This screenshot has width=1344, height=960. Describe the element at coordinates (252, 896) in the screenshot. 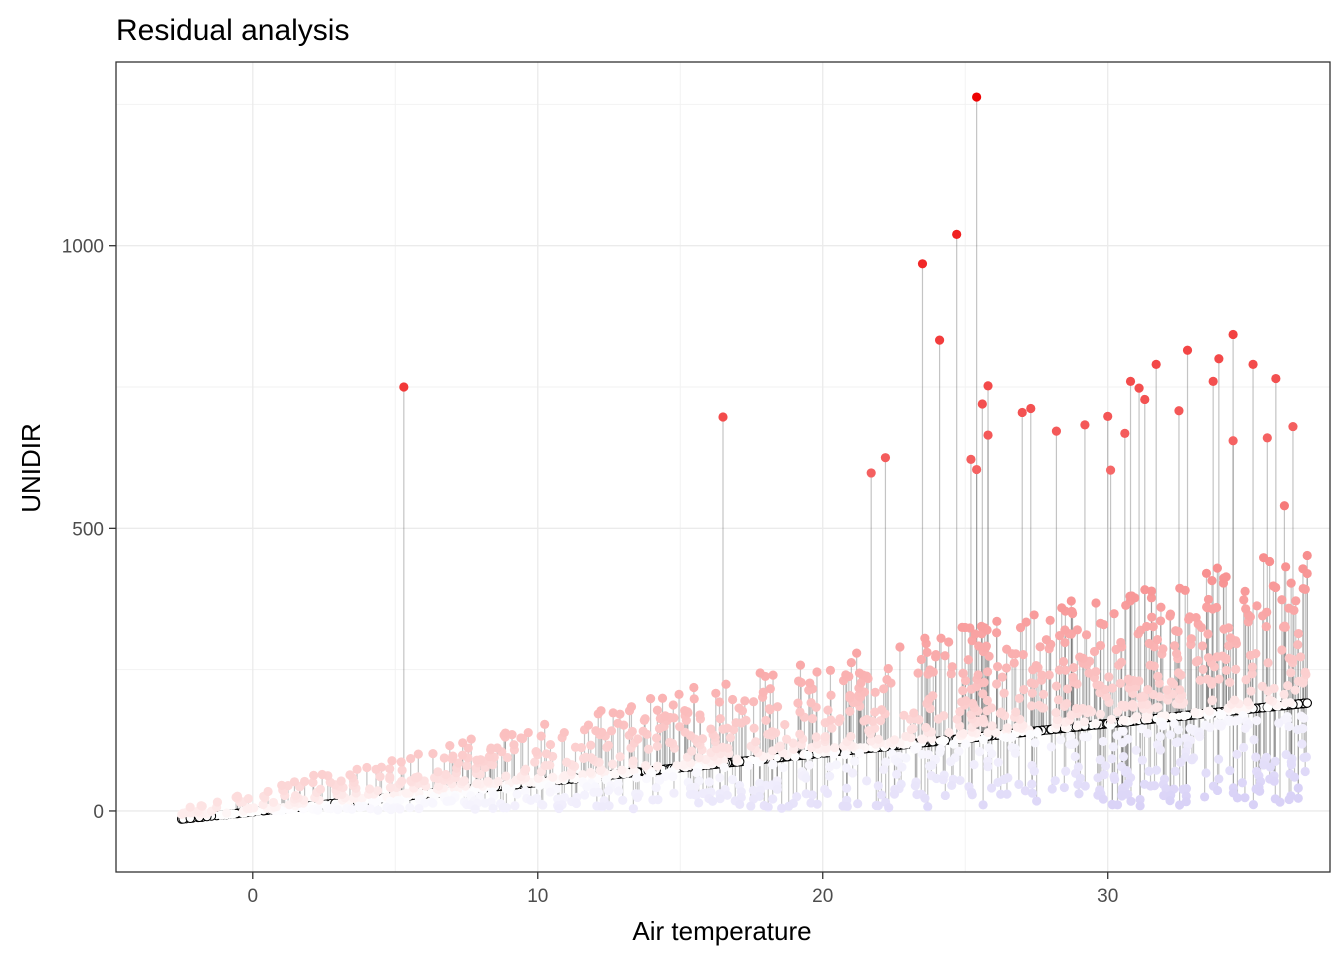

I see `x-tick-label: 0` at that location.